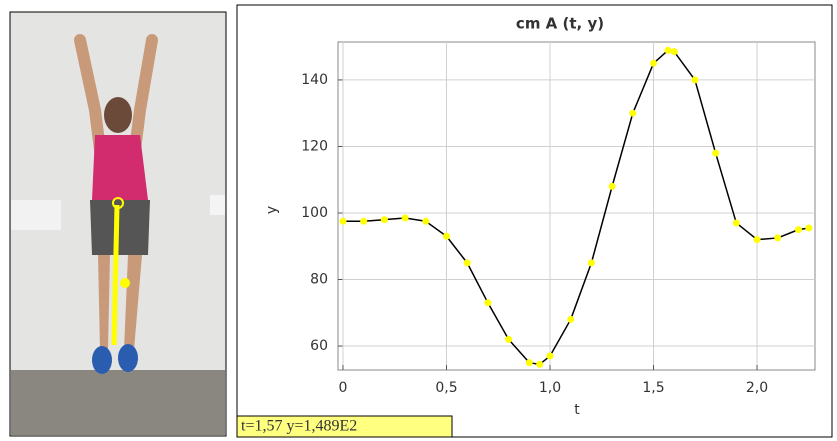  What do you see at coordinates (272, 210) in the screenshot?
I see `y-axis-label: y` at bounding box center [272, 210].